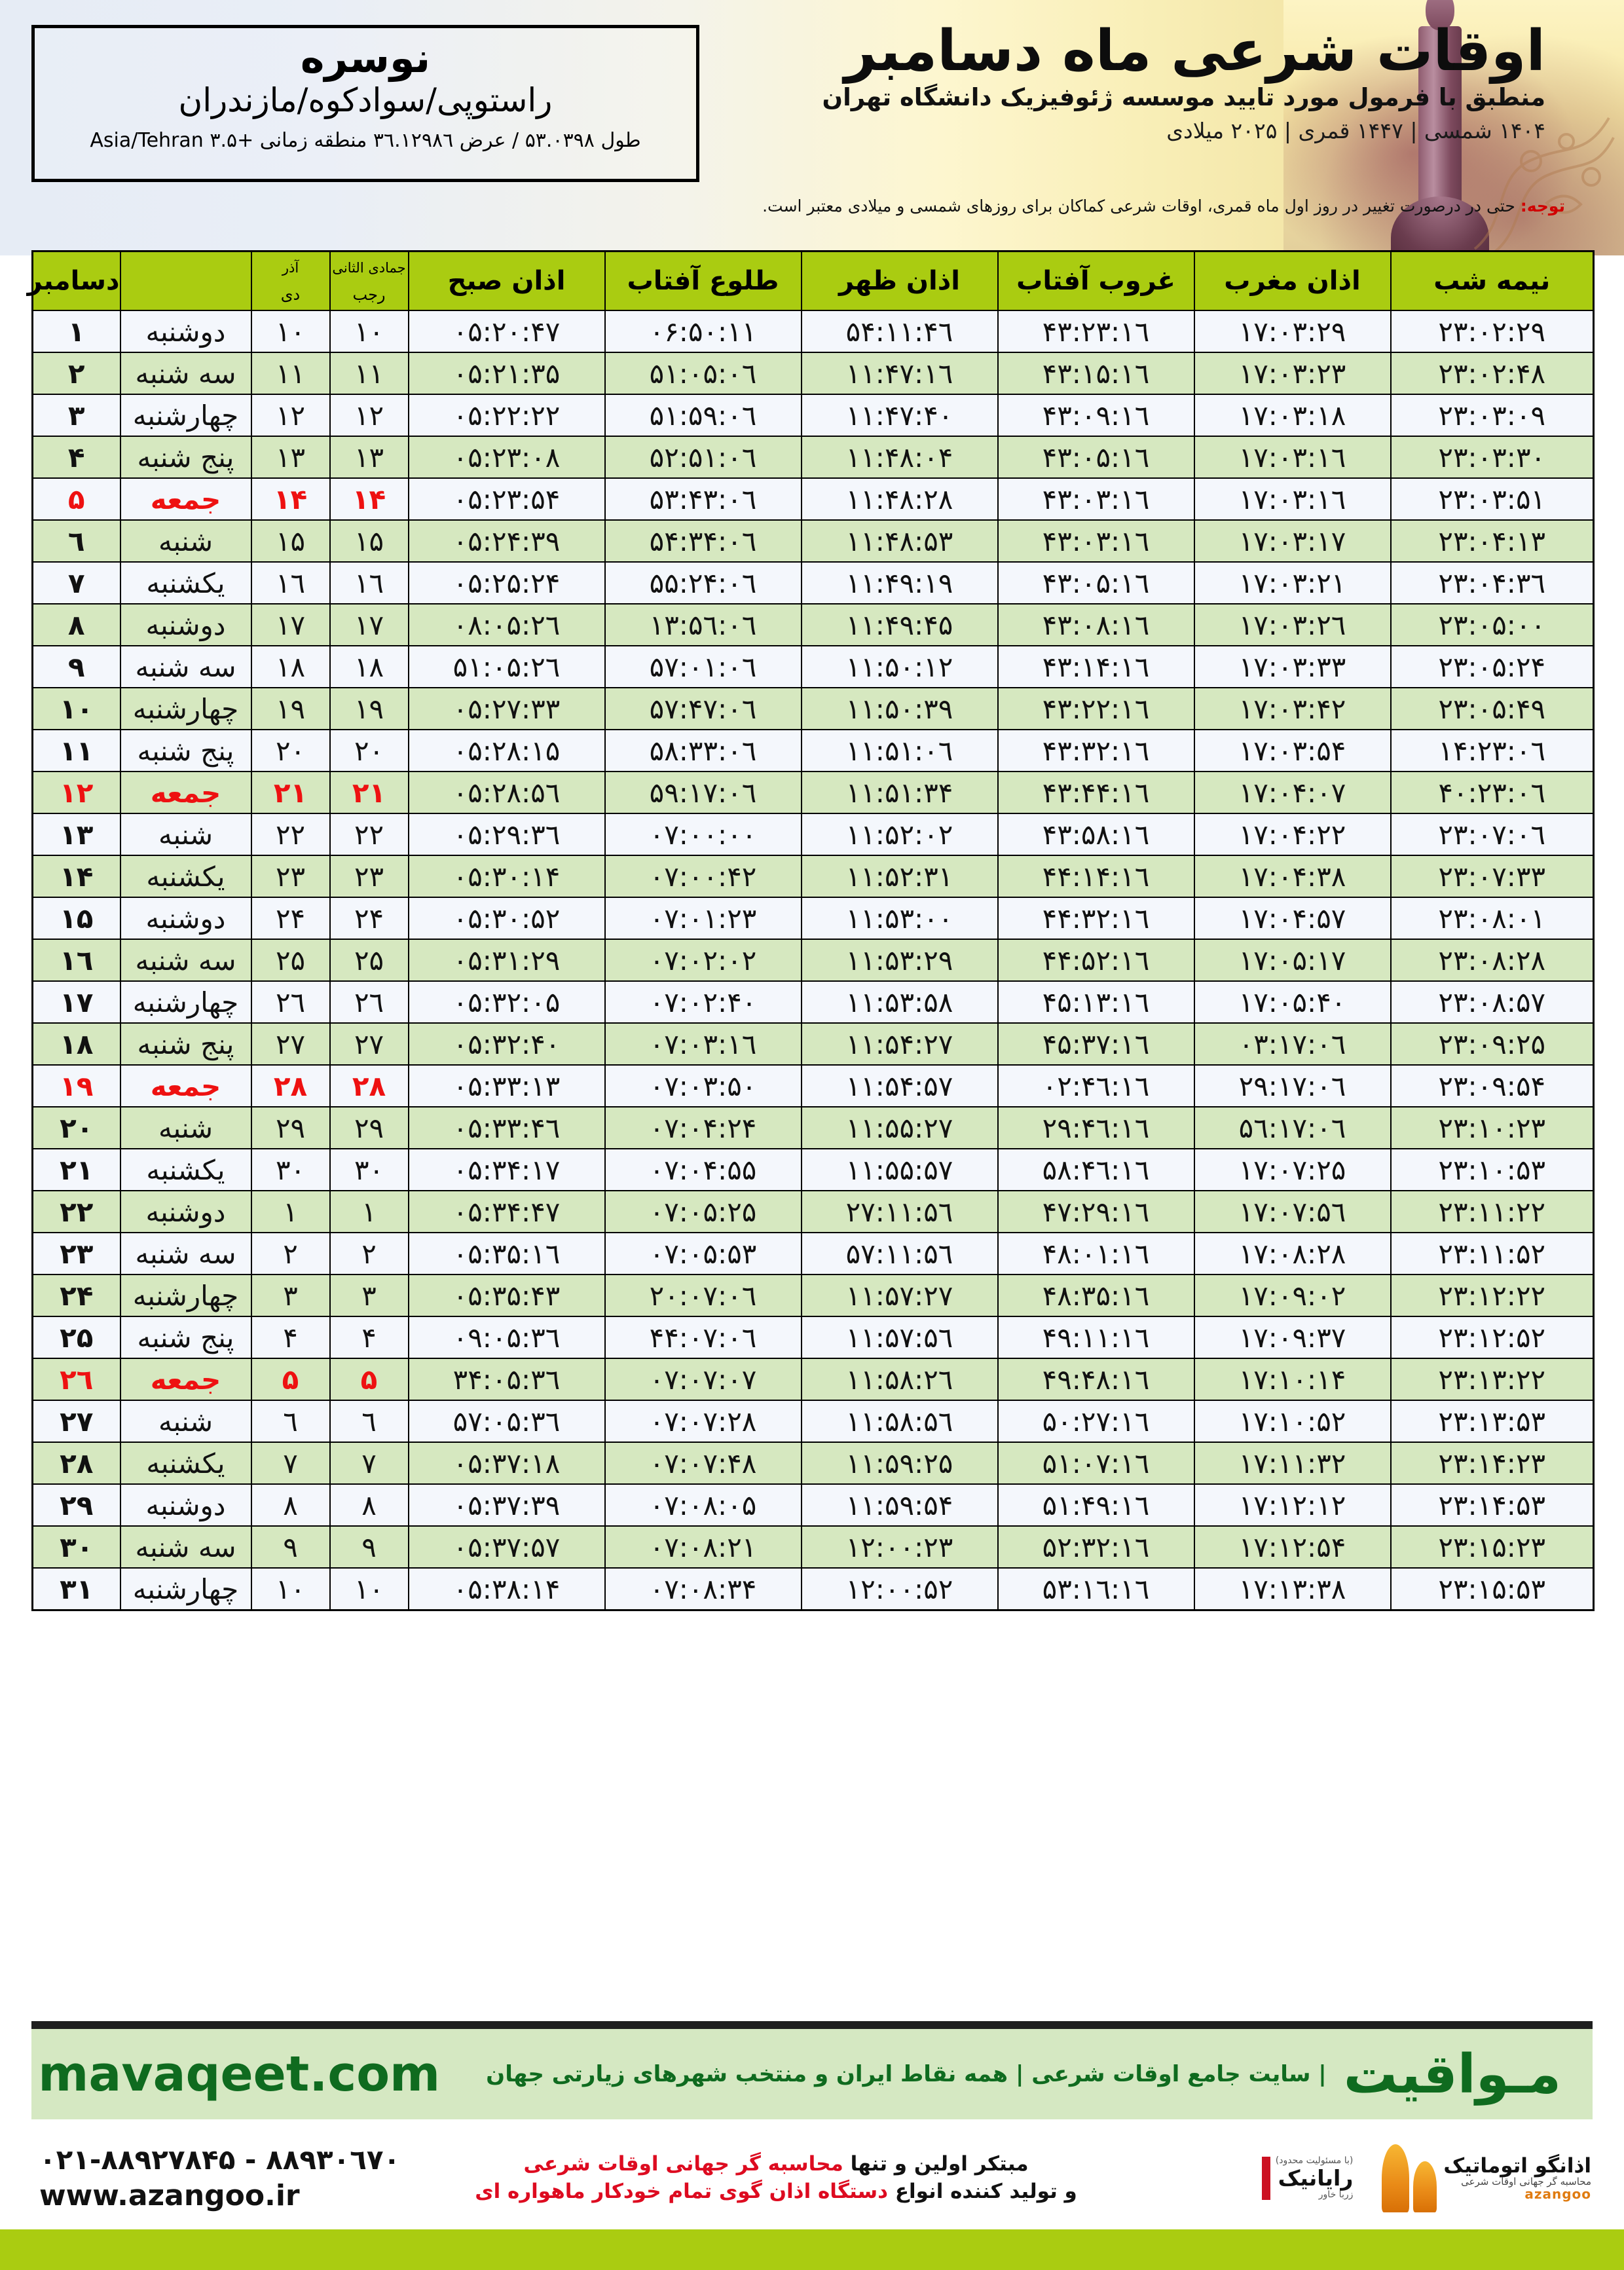  What do you see at coordinates (76, 1589) in the screenshot?
I see `cell-day: ۳۱` at bounding box center [76, 1589].